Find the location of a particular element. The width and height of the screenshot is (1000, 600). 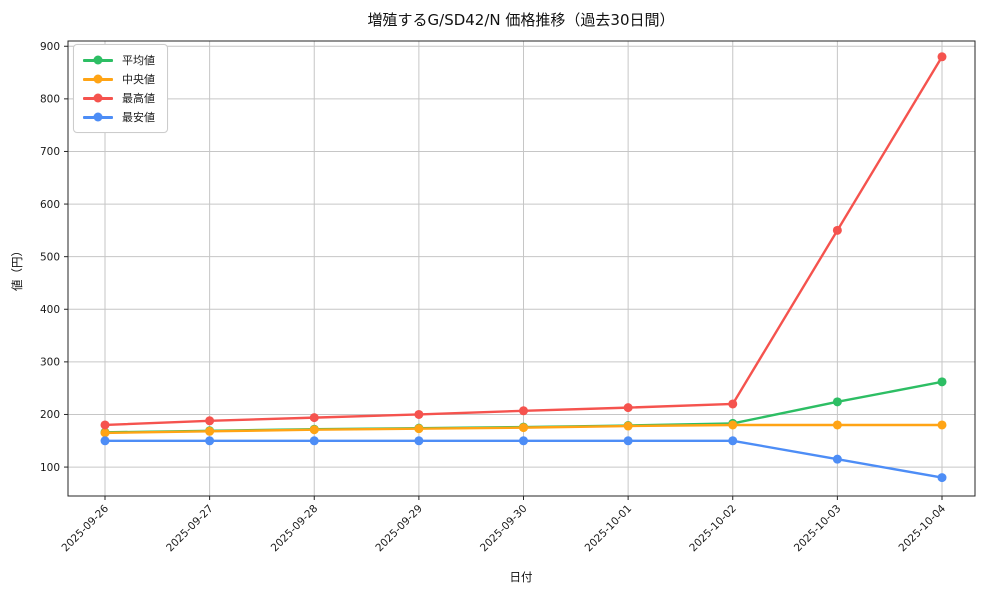

y-tick-label: 800 is located at coordinates (50, 100).